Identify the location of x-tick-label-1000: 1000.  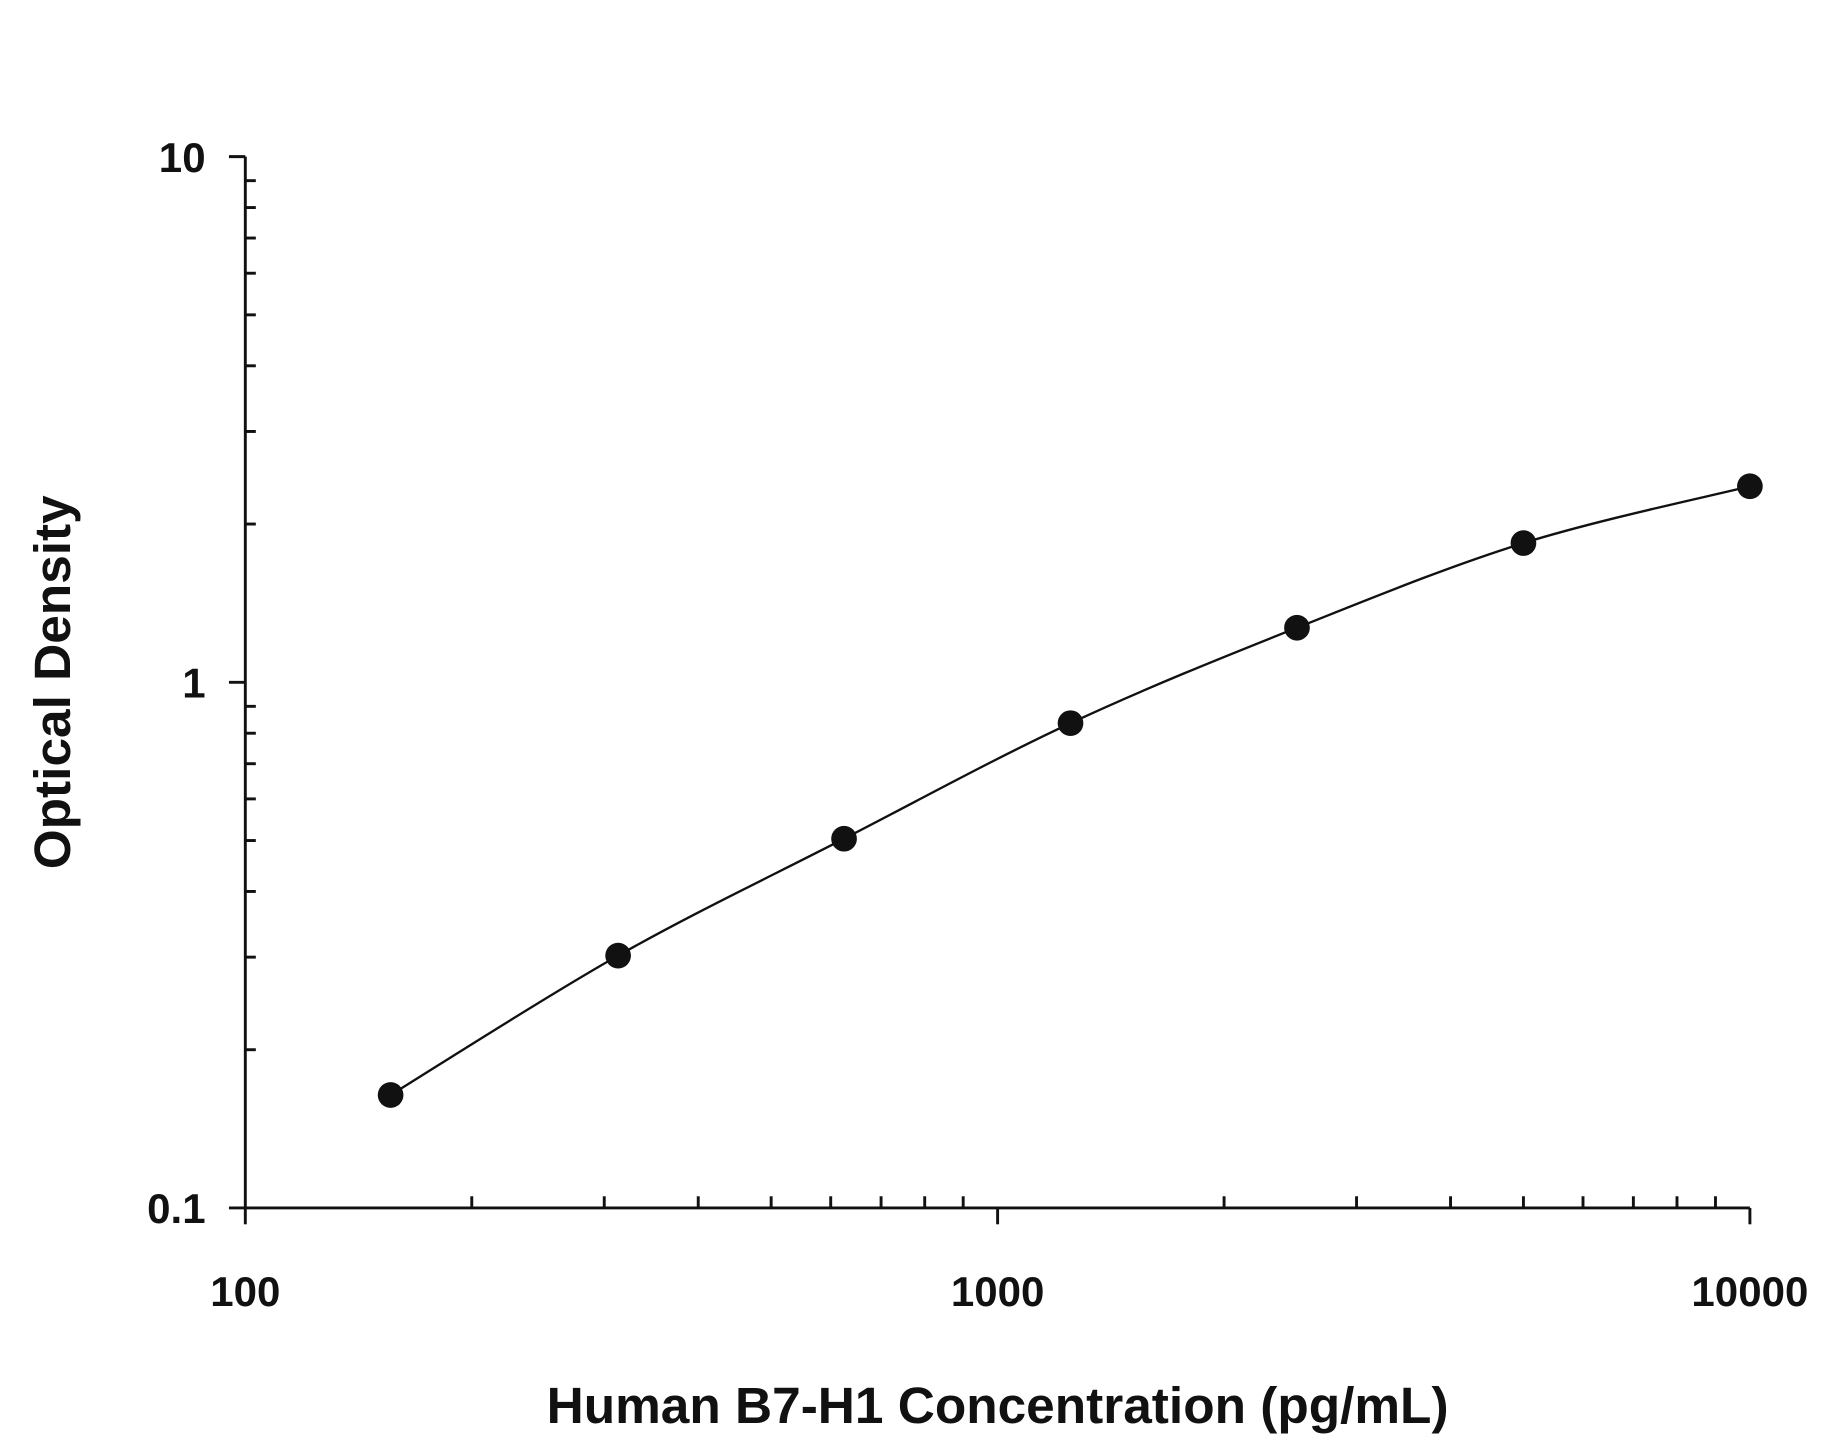
(998, 1291).